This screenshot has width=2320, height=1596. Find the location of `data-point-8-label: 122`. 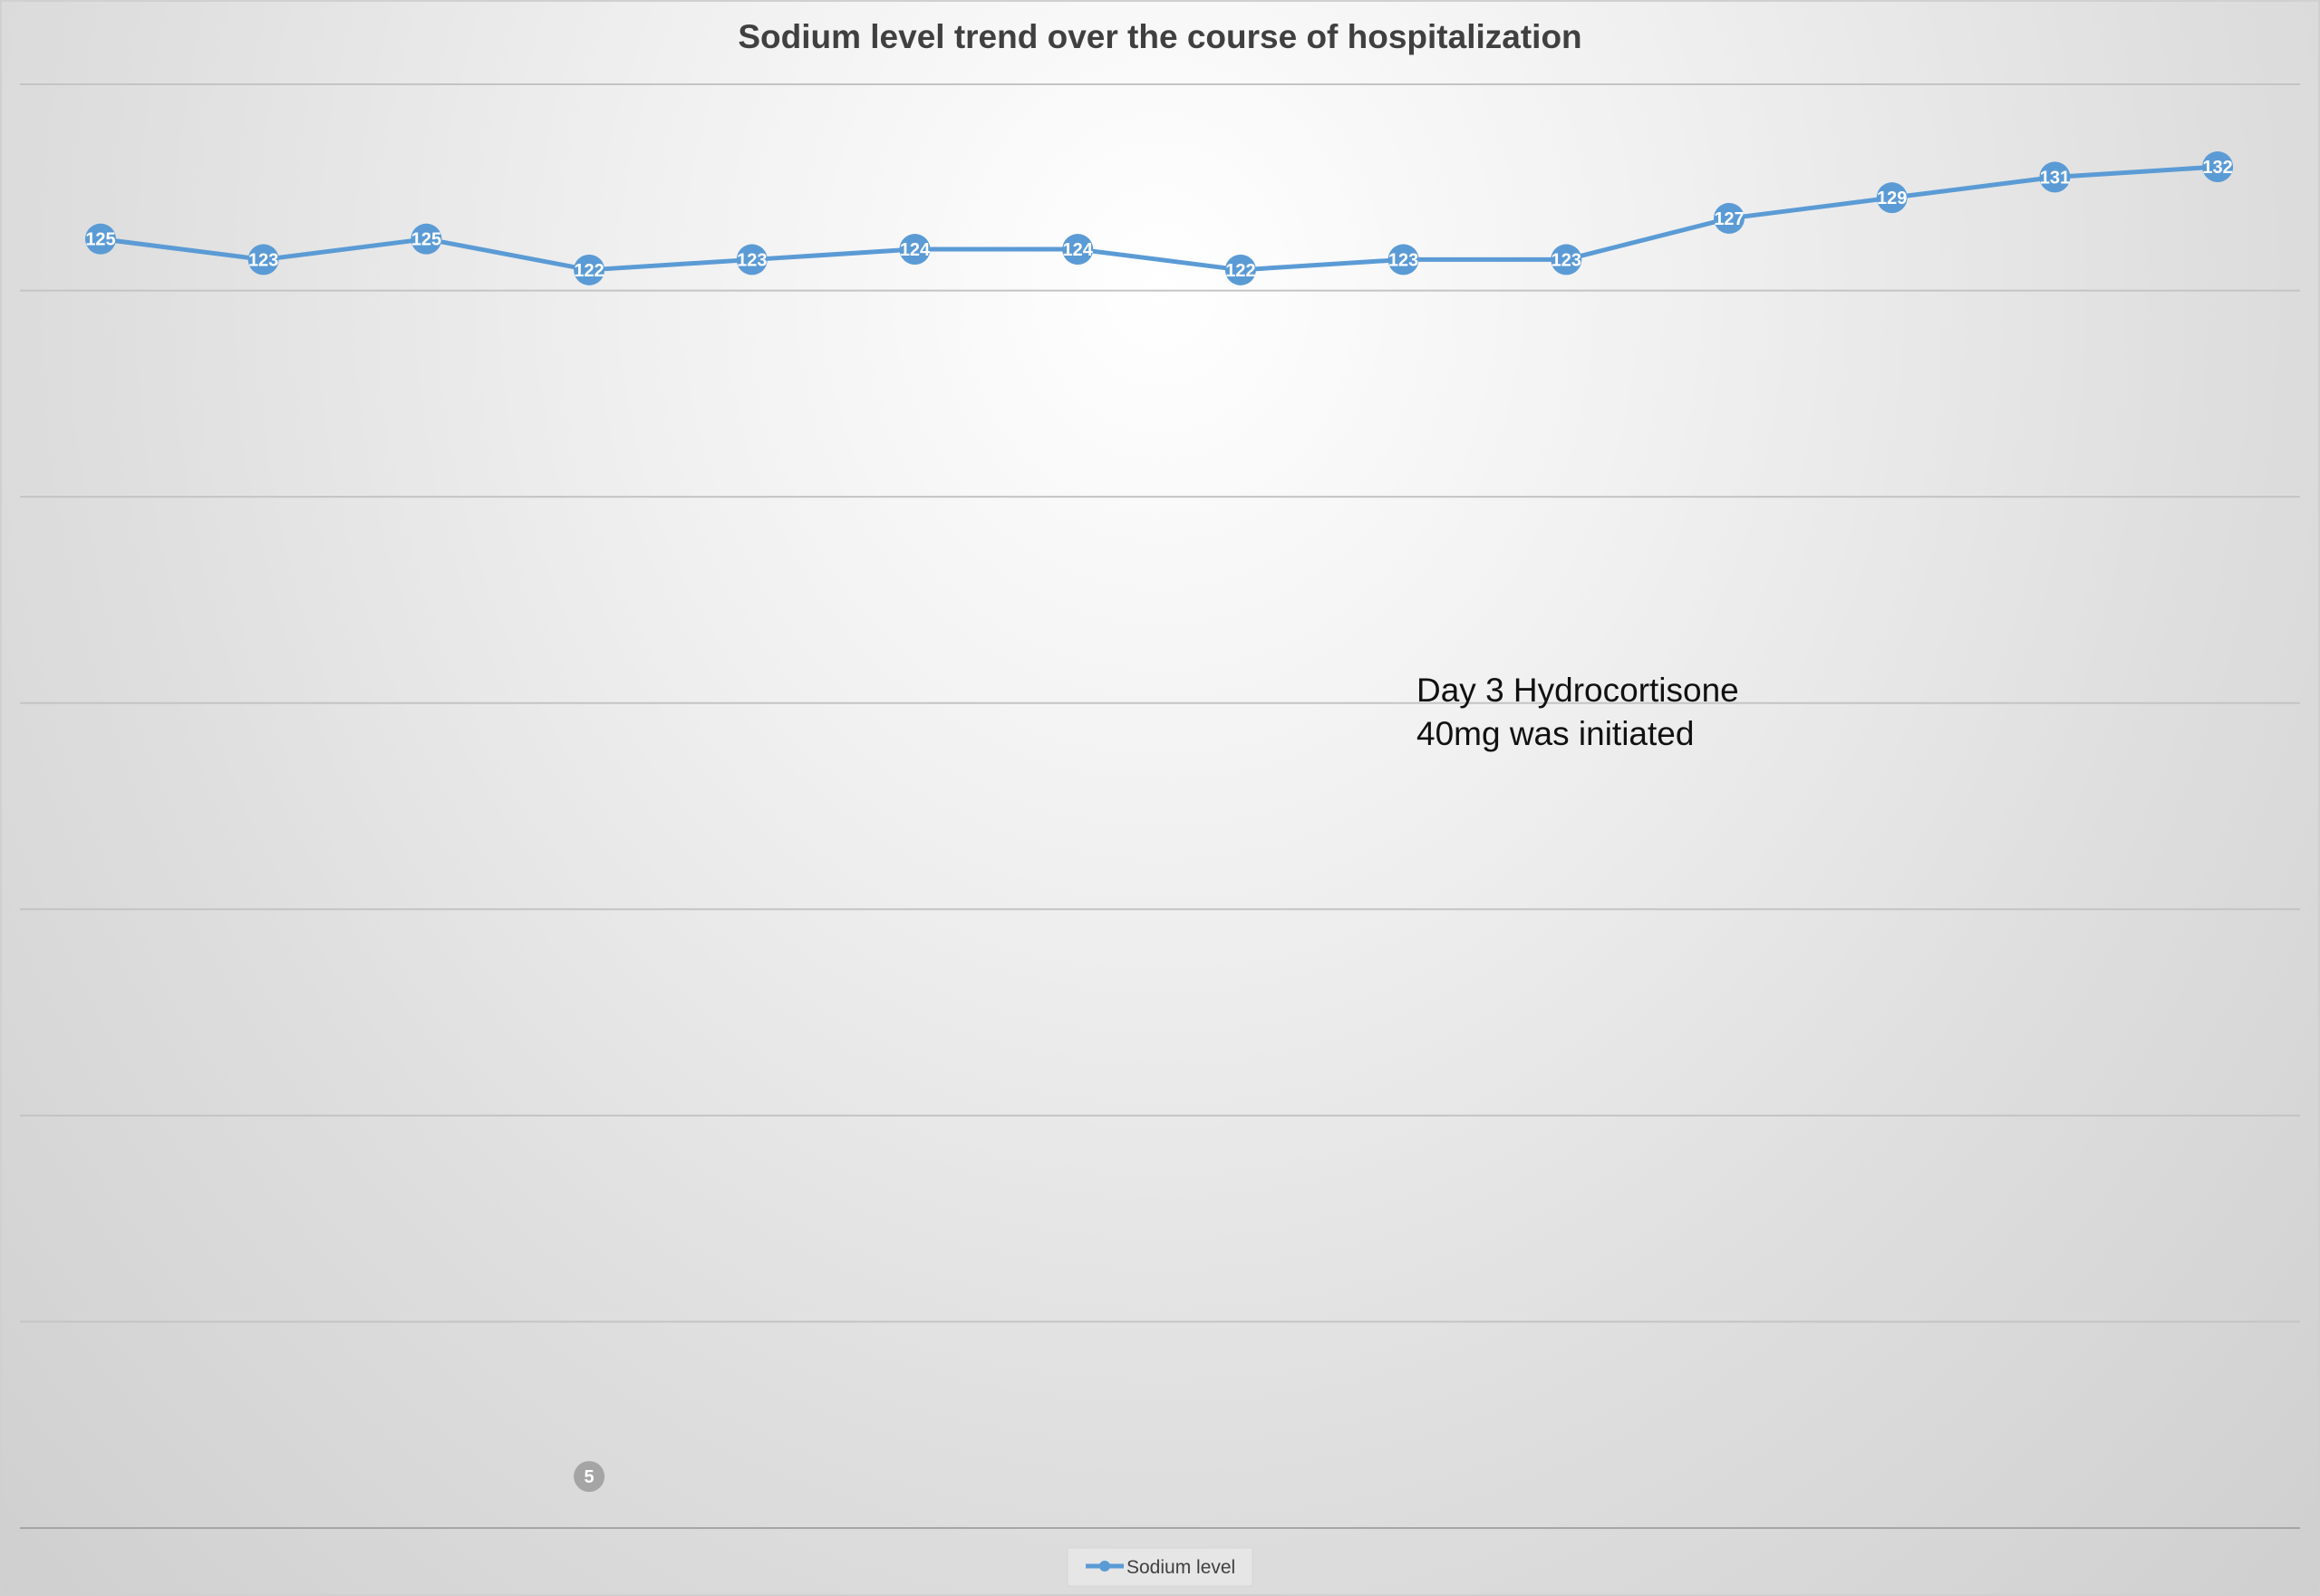

data-point-8-label: 122 is located at coordinates (1240, 271).